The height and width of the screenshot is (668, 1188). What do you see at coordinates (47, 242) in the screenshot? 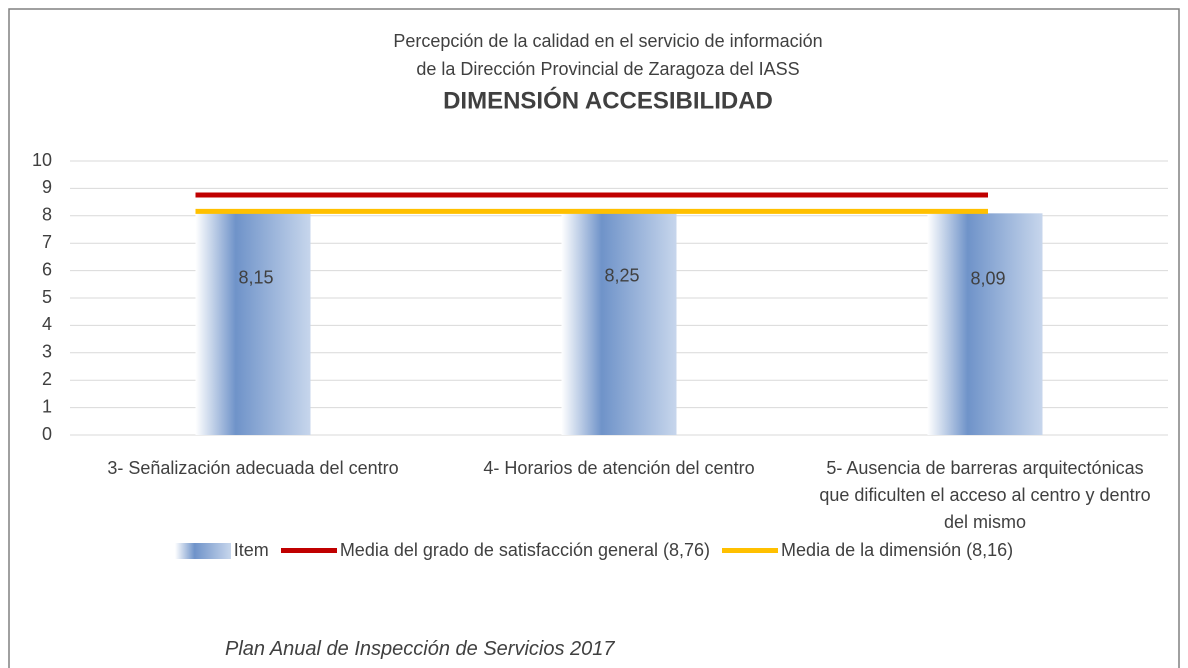
I see `y-tick-label: 7` at bounding box center [47, 242].